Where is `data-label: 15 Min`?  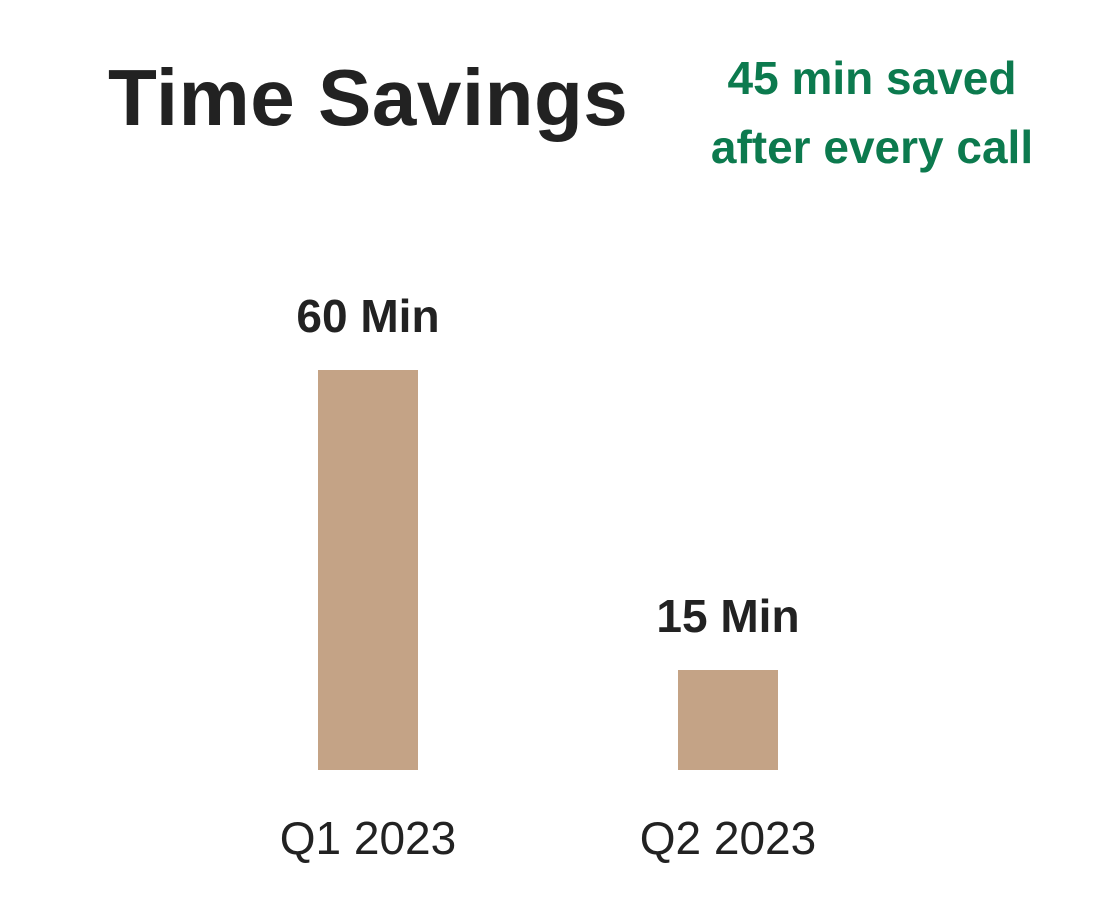 data-label: 15 Min is located at coordinates (727, 616).